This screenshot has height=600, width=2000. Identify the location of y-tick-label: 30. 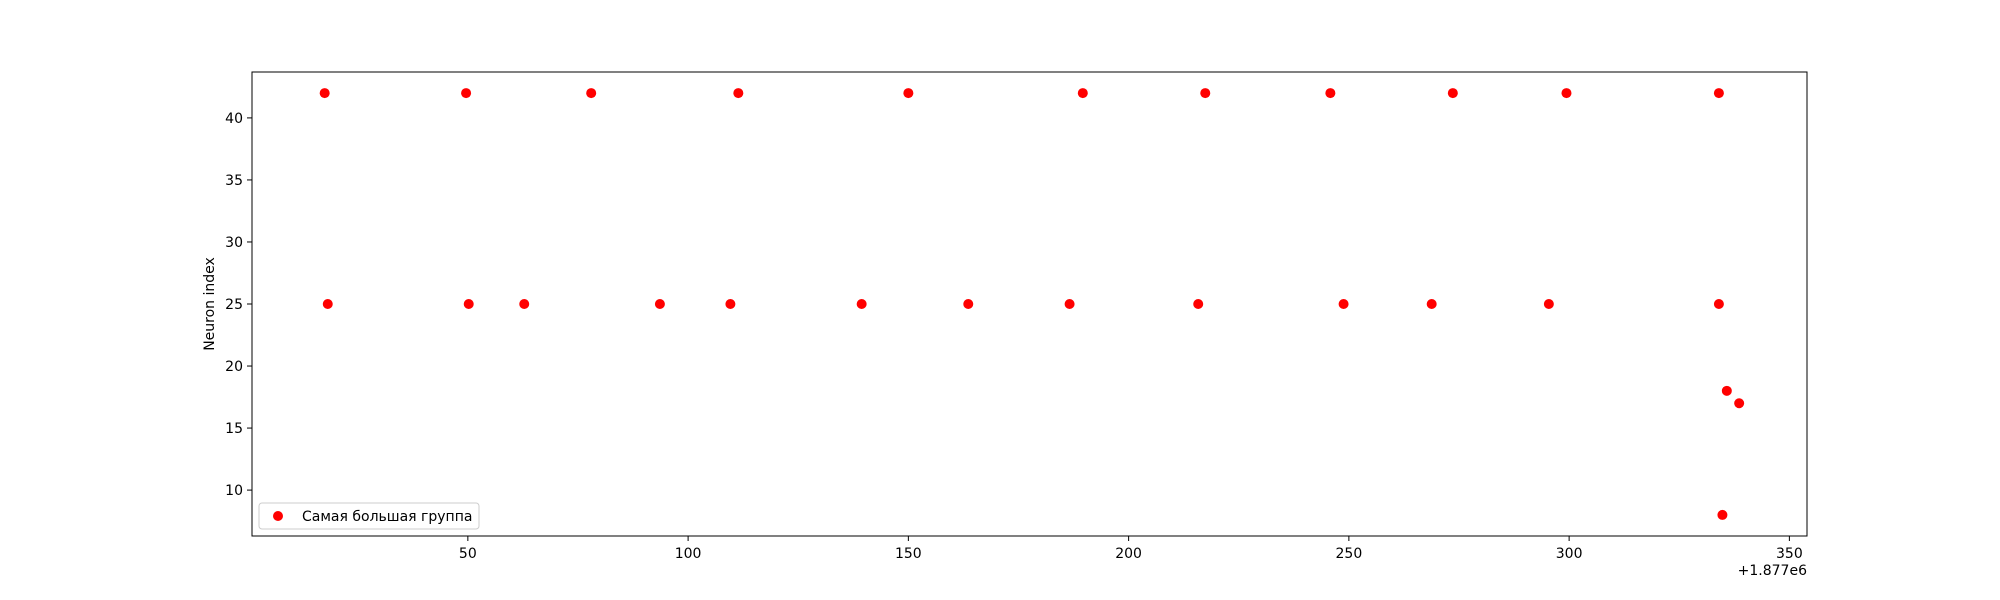
(234, 243).